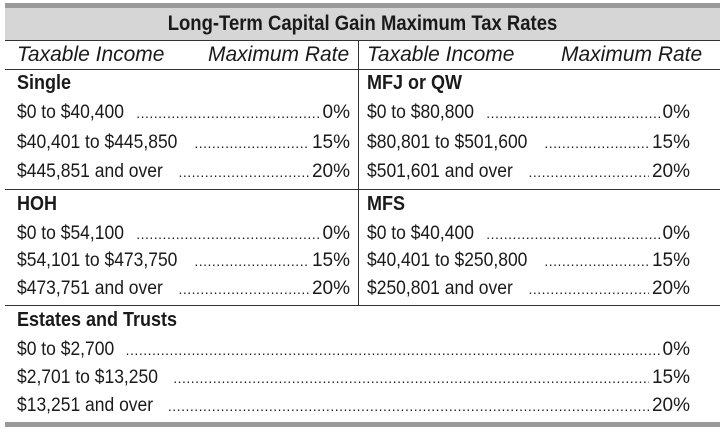 The width and height of the screenshot is (725, 443). I want to click on income-range: $473,751 and over, so click(90, 288).